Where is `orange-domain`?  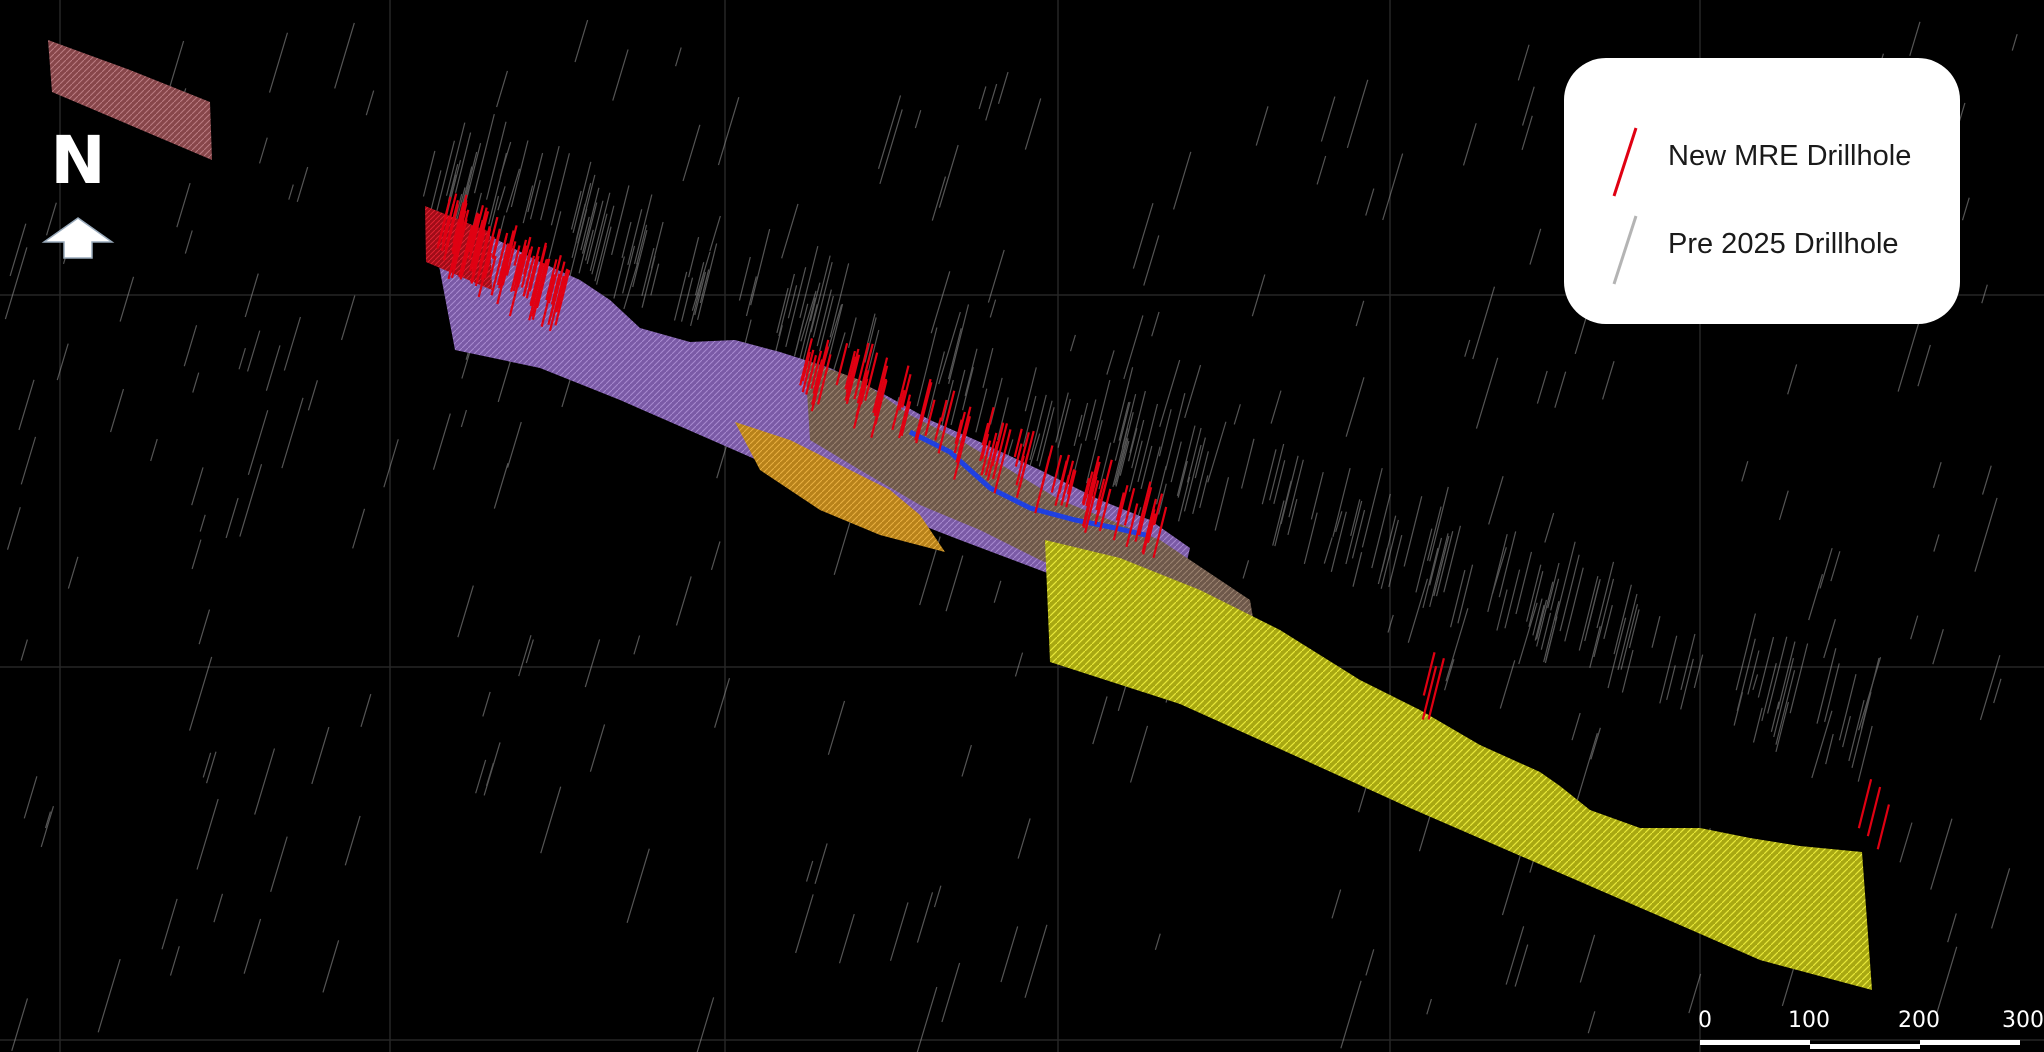
orange-domain is located at coordinates (840, 487).